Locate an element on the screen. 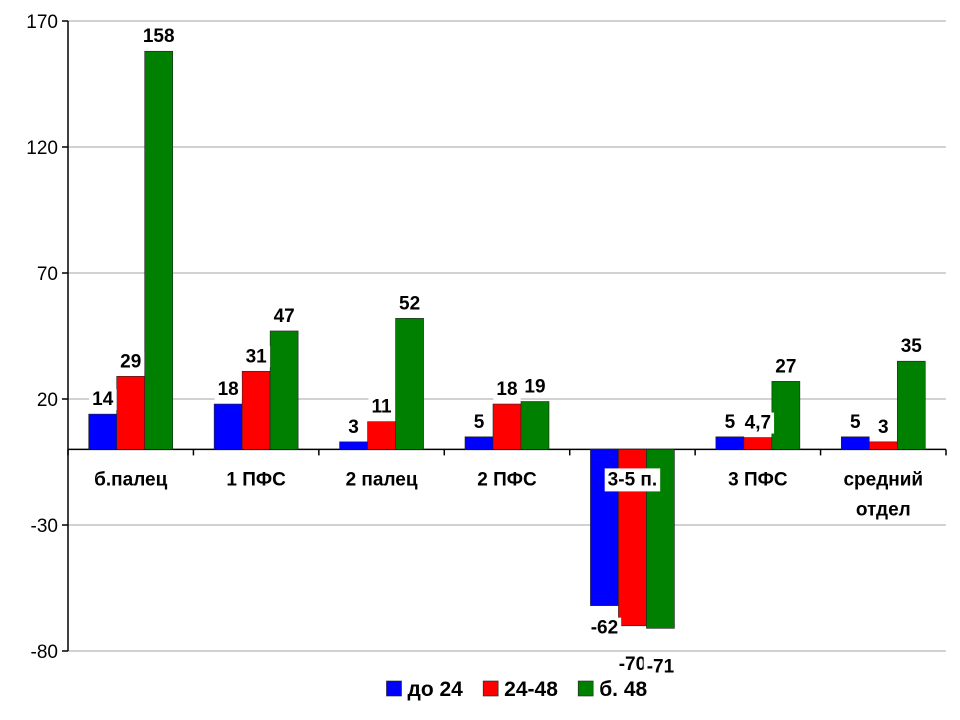  data-label: 27 is located at coordinates (785, 366).